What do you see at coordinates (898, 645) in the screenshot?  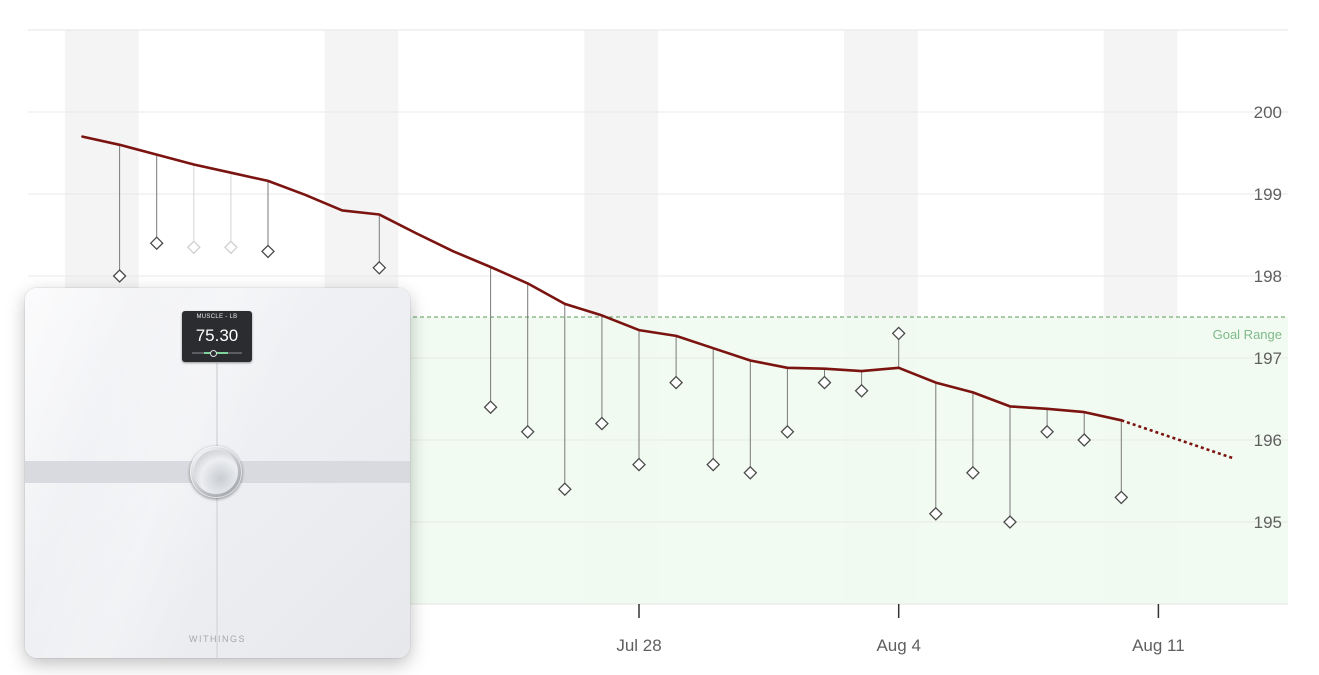 I see `x-tick-label: Aug 4` at bounding box center [898, 645].